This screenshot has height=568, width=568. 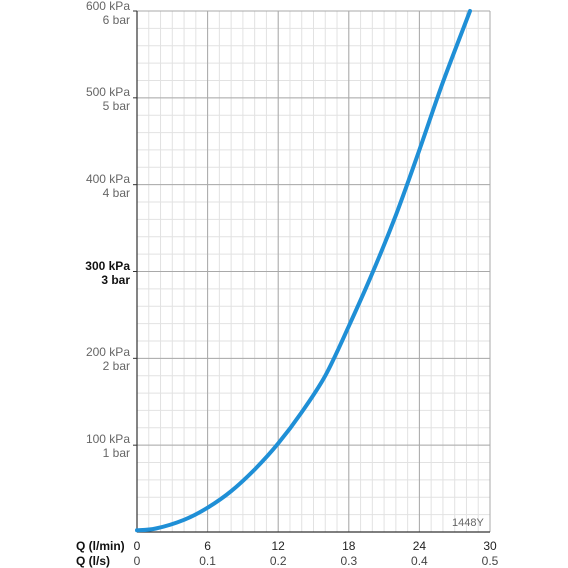 What do you see at coordinates (349, 561) in the screenshot?
I see `x-tick-label-secondary: 0.3` at bounding box center [349, 561].